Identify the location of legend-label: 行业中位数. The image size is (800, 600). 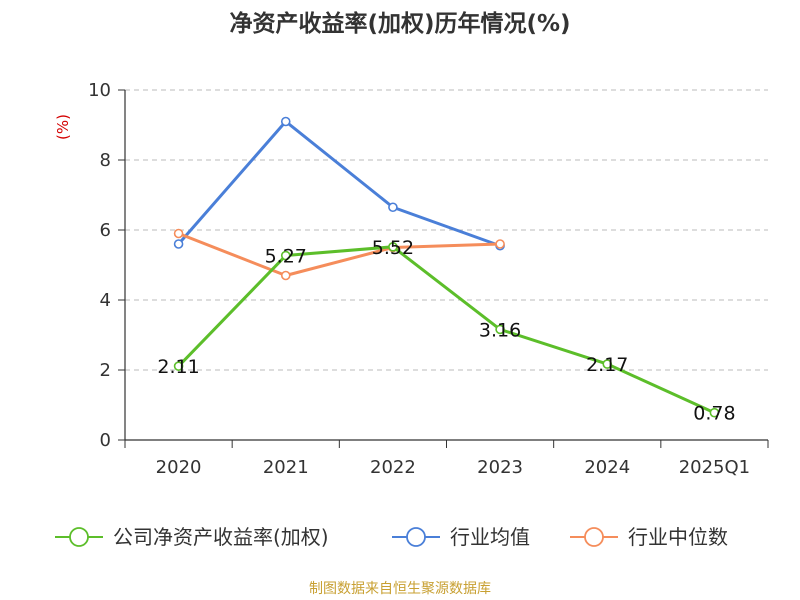
(678, 537).